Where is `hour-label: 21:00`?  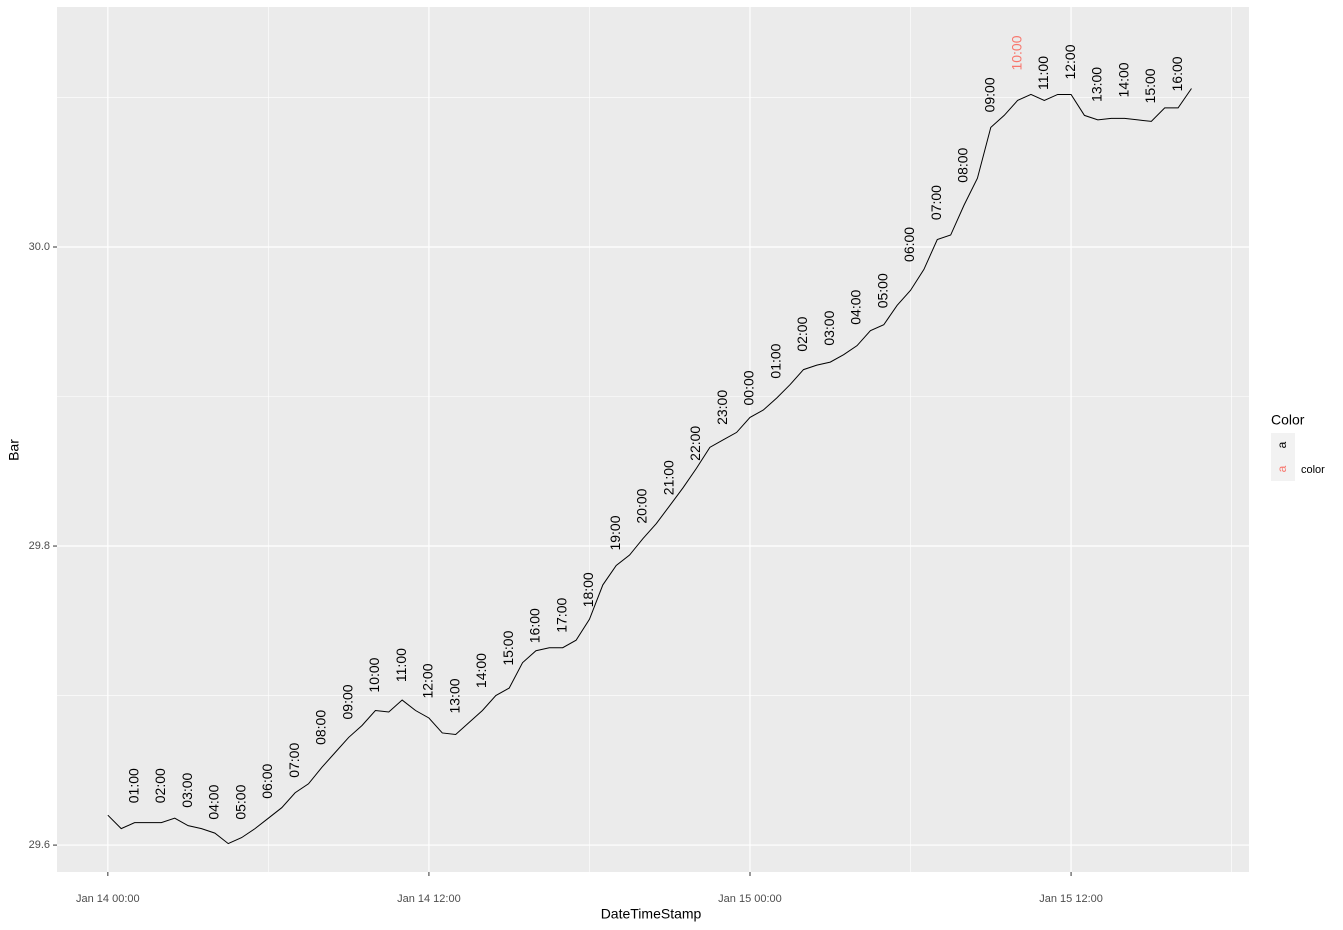
hour-label: 21:00 is located at coordinates (668, 477).